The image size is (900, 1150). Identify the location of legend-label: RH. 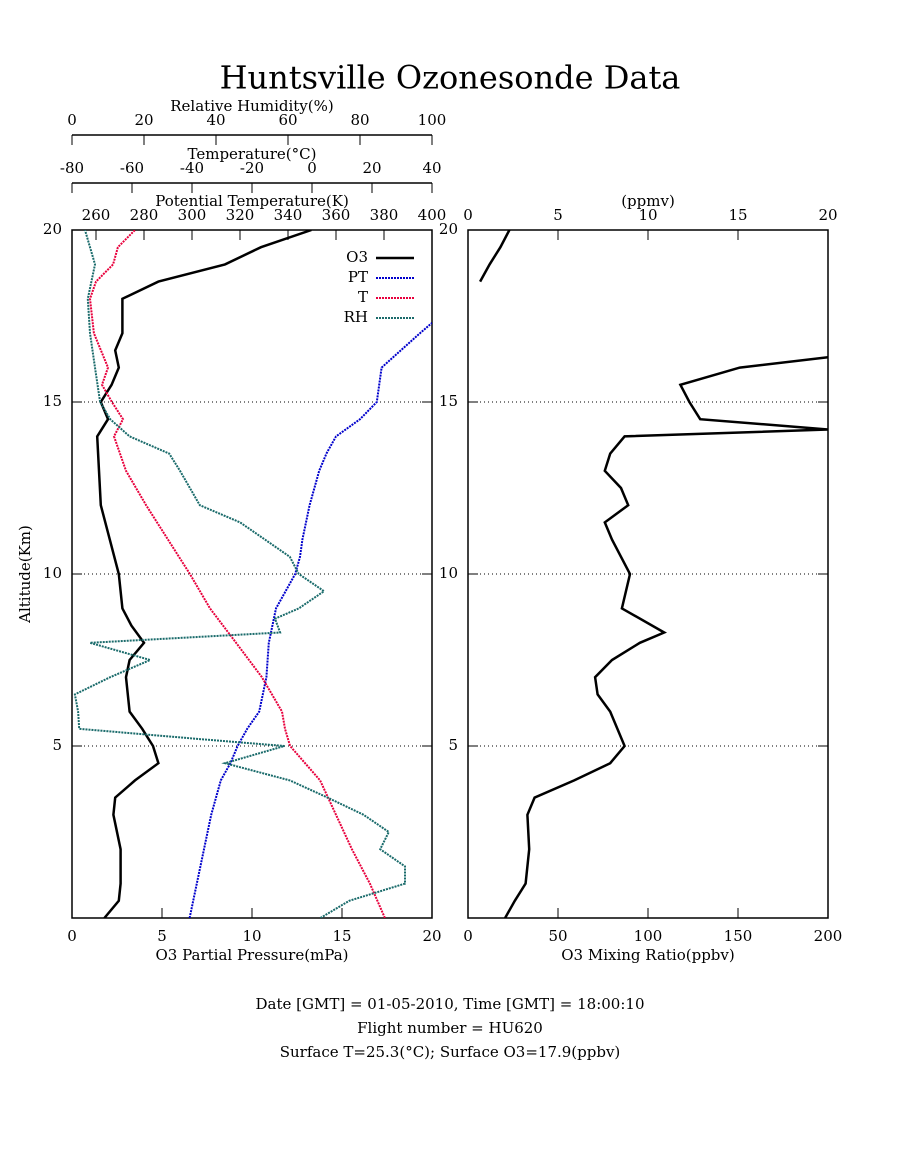
(356, 317).